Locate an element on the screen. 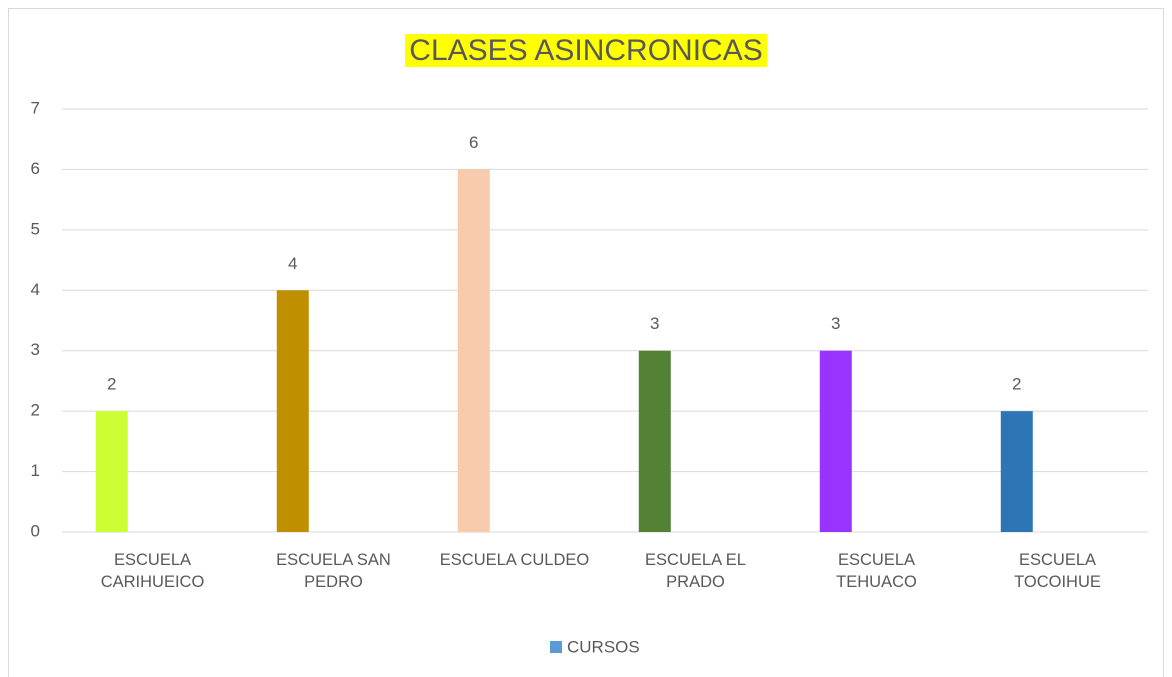  chart-title: CLASES ASINCRONICAS is located at coordinates (586, 50).